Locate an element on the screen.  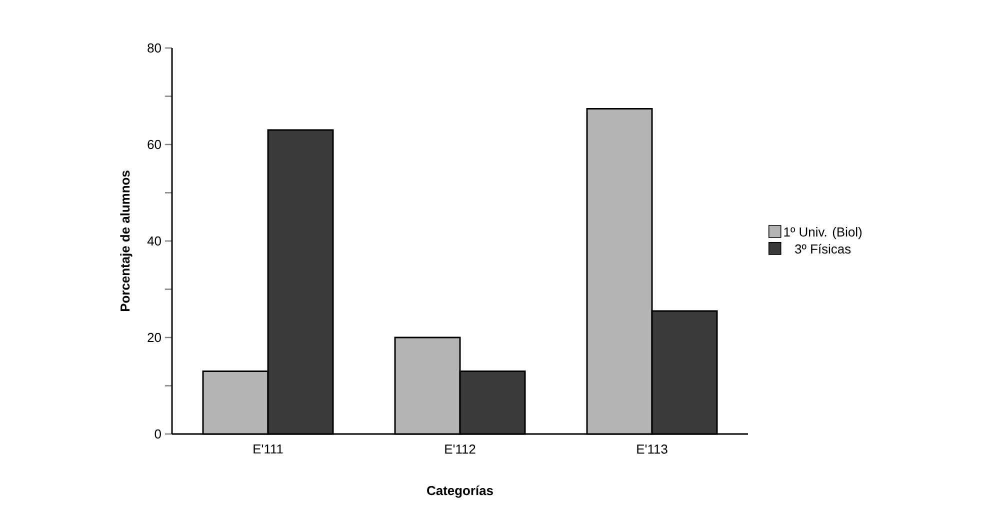
y-tick-label: 0 is located at coordinates (157, 434).